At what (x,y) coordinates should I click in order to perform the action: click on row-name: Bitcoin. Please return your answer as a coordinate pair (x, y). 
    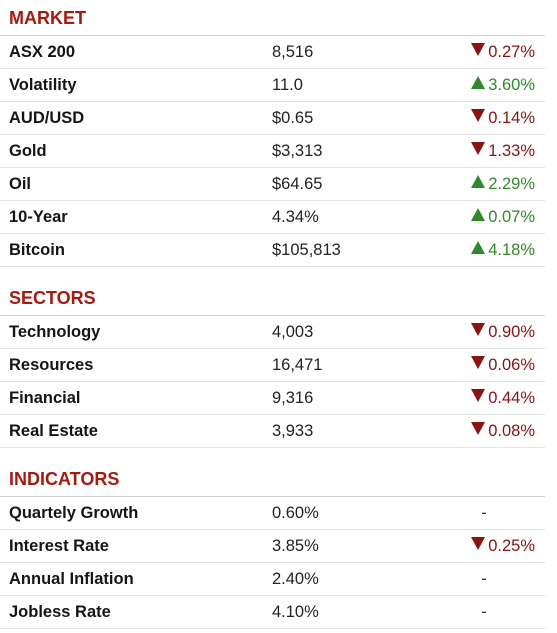
    Looking at the image, I should click on (37, 250).